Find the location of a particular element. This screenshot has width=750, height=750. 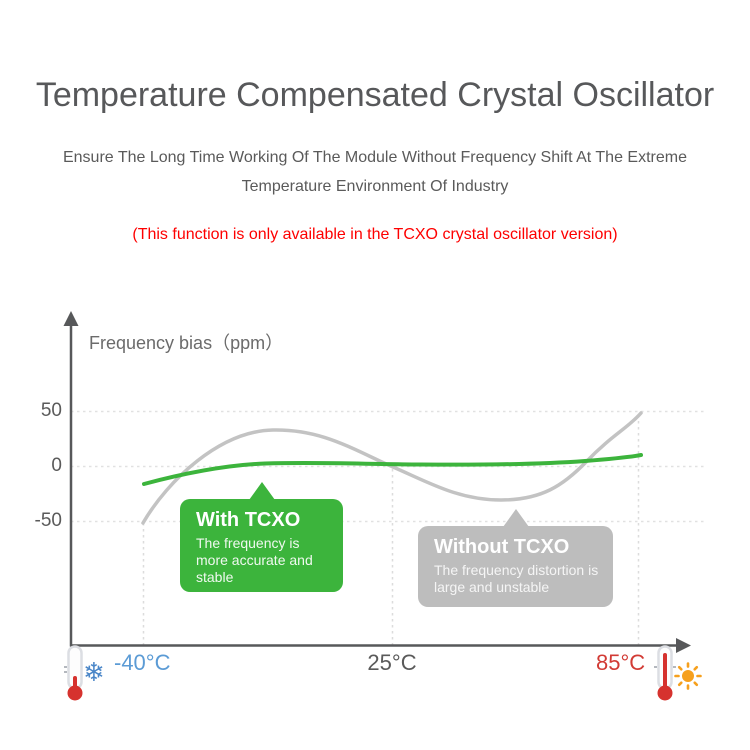

subtitle-line-2: Temperature Environment Of Industry is located at coordinates (375, 186).